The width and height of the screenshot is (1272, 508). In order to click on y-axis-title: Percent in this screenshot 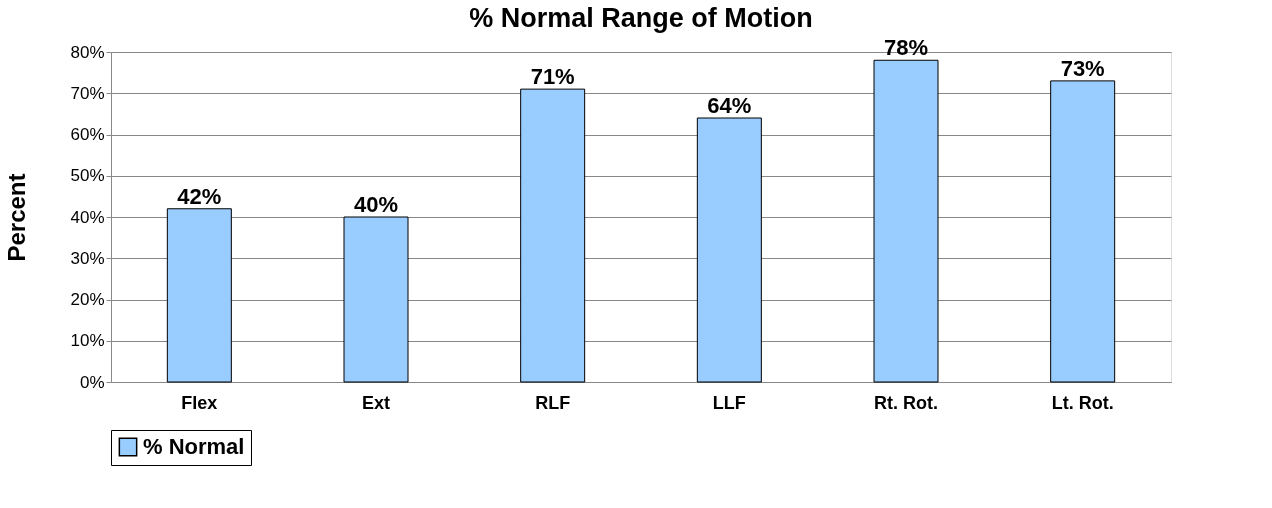, I will do `click(17, 217)`.